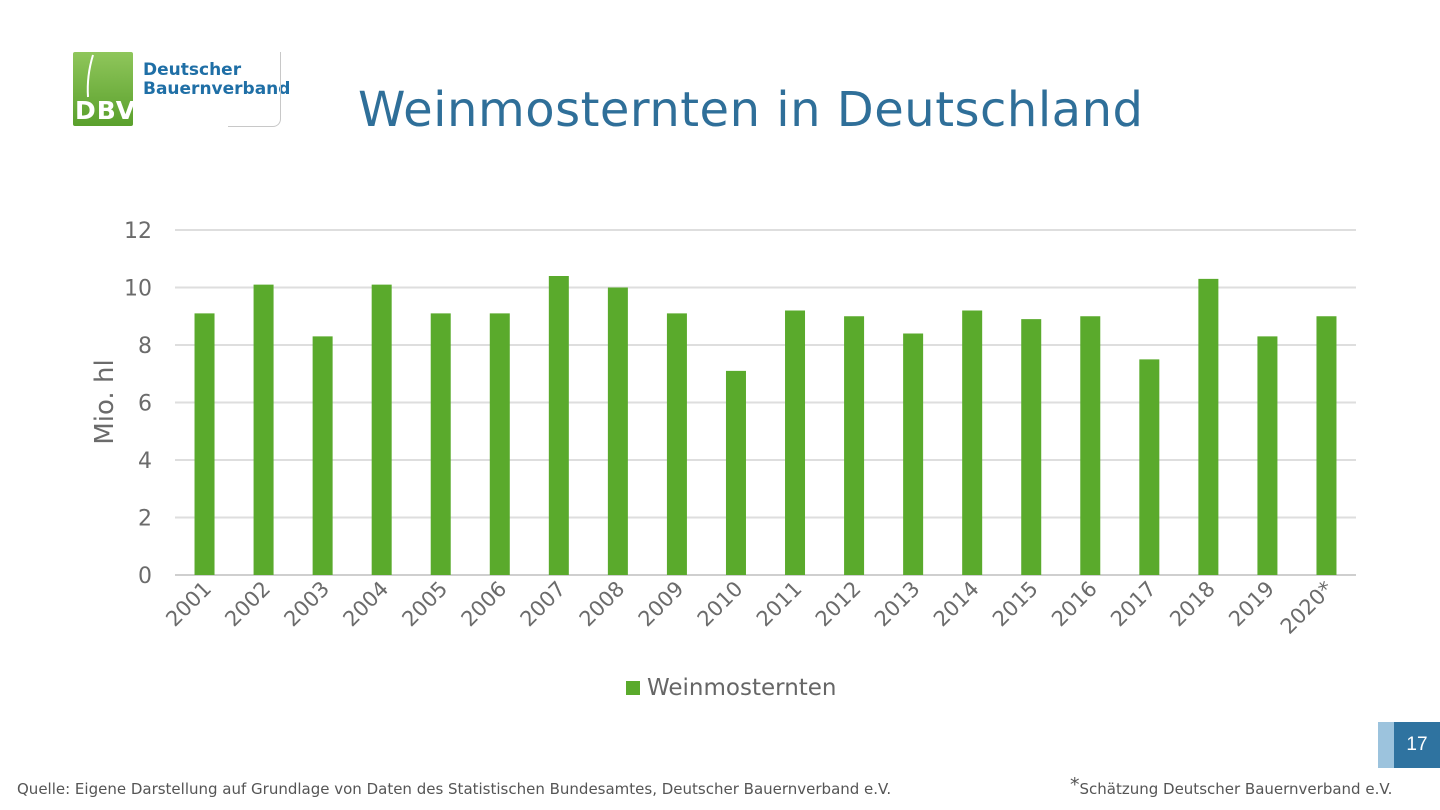  I want to click on x-tick-label: 2007, so click(543, 604).